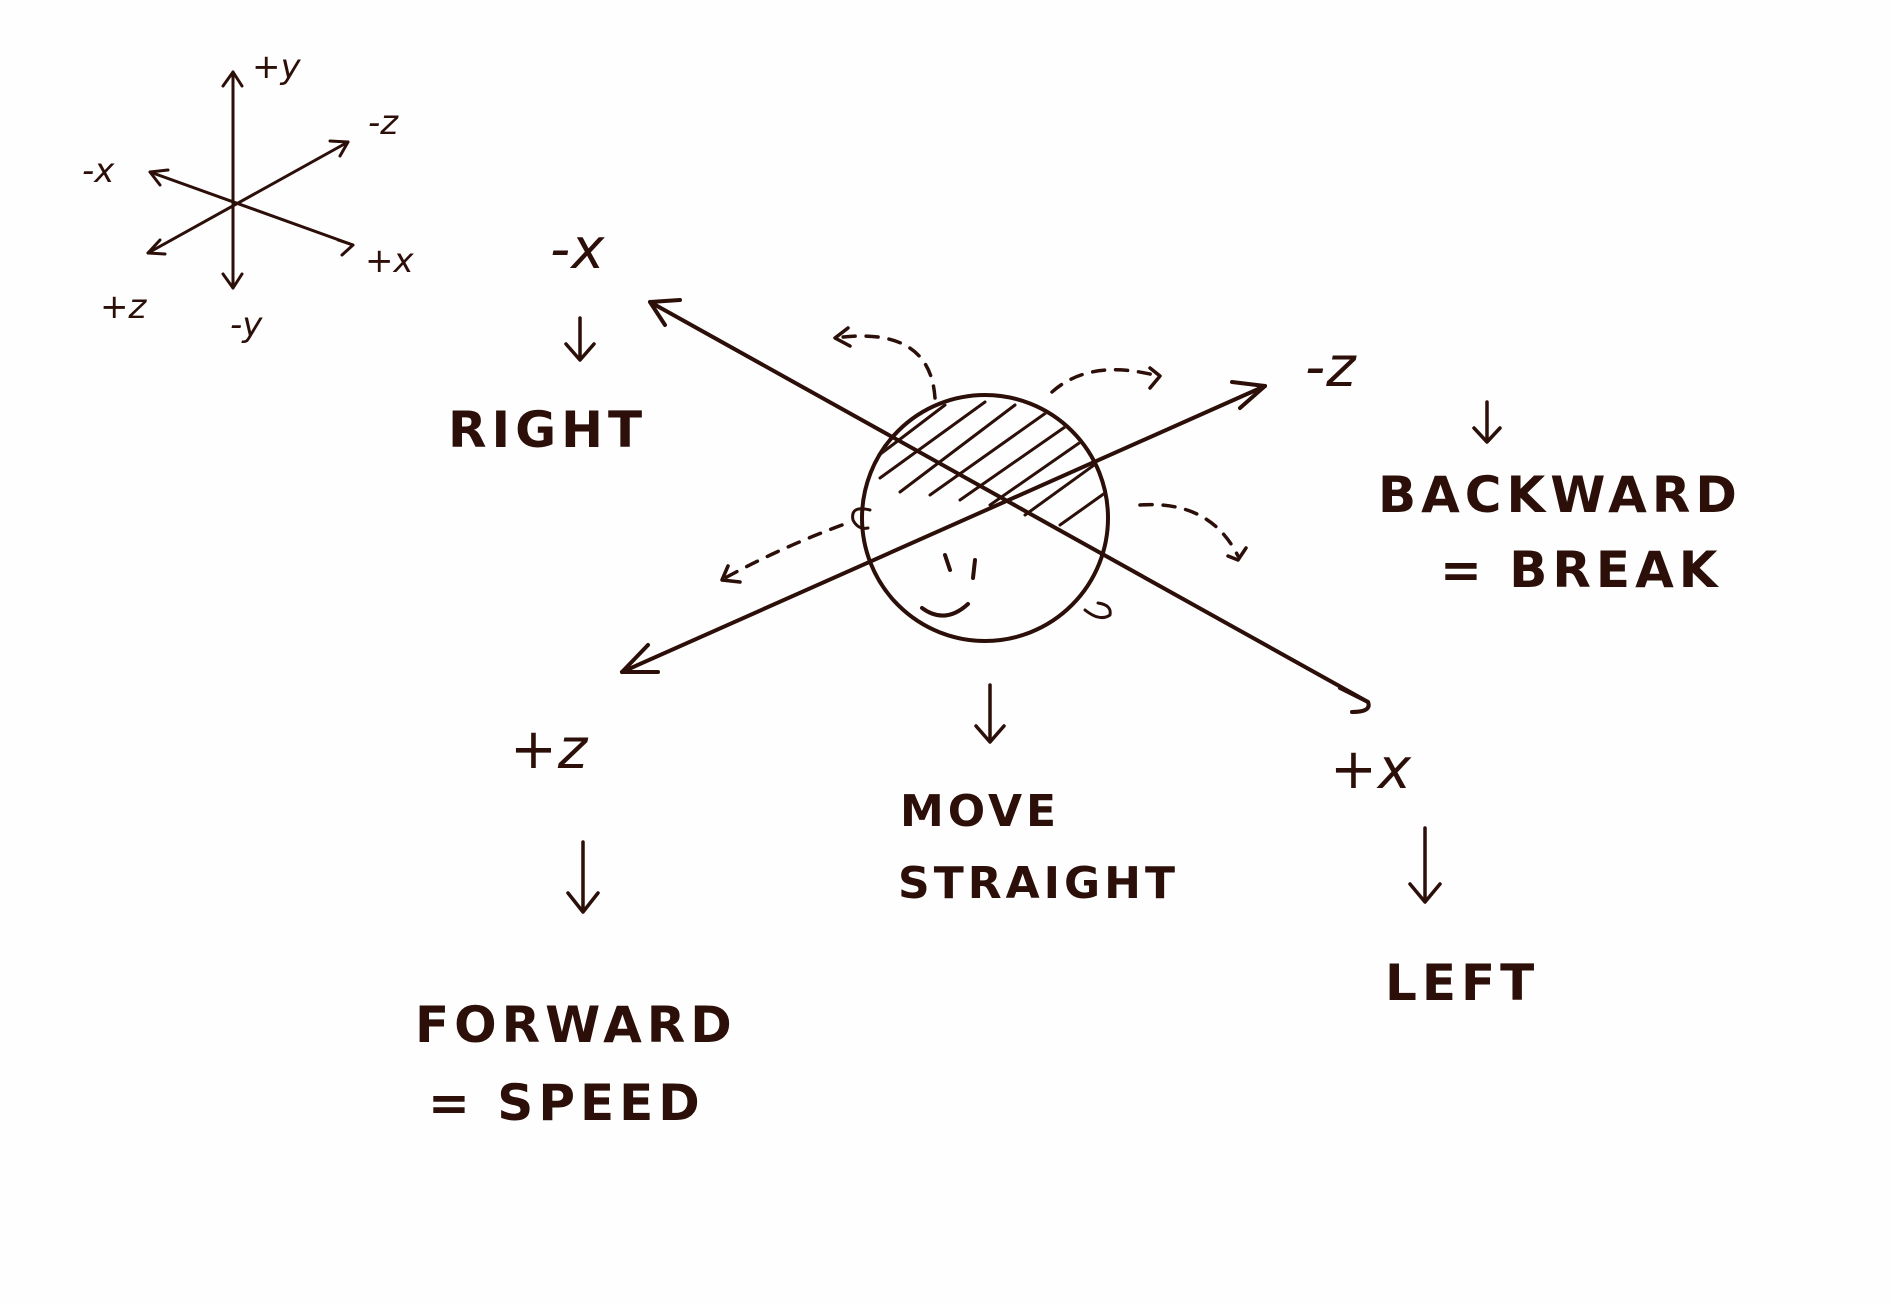 The height and width of the screenshot is (1305, 1890). What do you see at coordinates (339, 148) in the screenshot?
I see `ref-minus-z-arrowhead` at bounding box center [339, 148].